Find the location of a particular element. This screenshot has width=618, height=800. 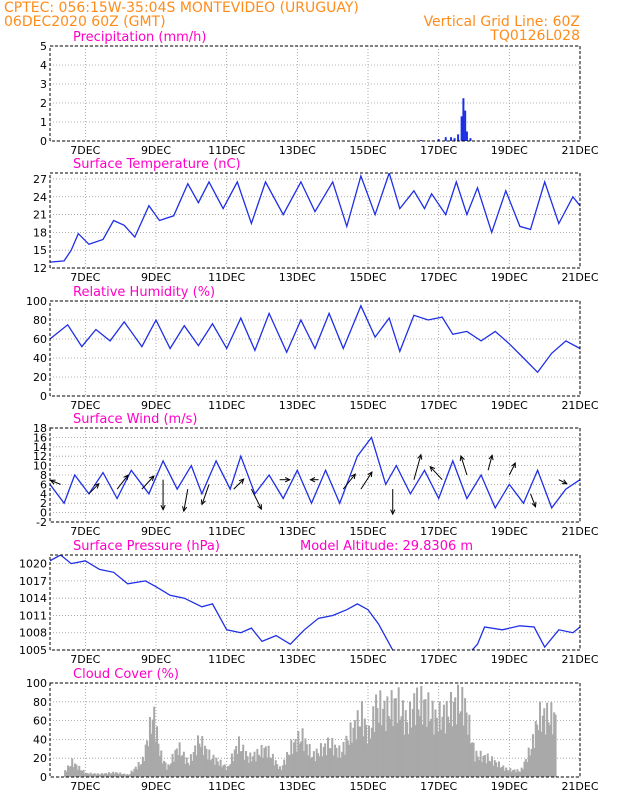

y-tick-label: 1017 is located at coordinates (33, 581).